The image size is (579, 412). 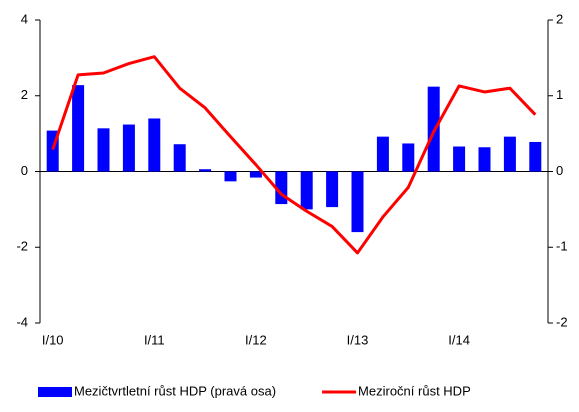 I want to click on y2-tick-label: 0, so click(x=559, y=170).